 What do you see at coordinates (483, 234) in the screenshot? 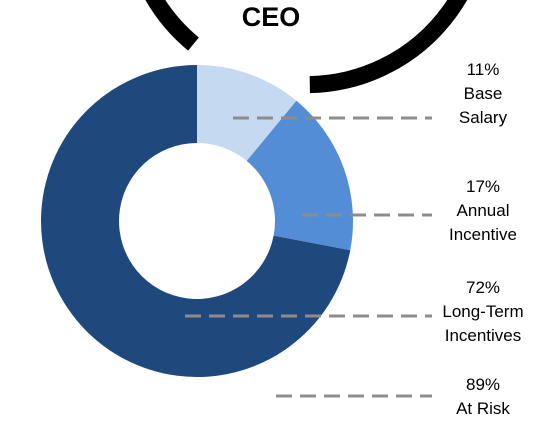
I see `annual-incentive-line2: Incentive` at bounding box center [483, 234].